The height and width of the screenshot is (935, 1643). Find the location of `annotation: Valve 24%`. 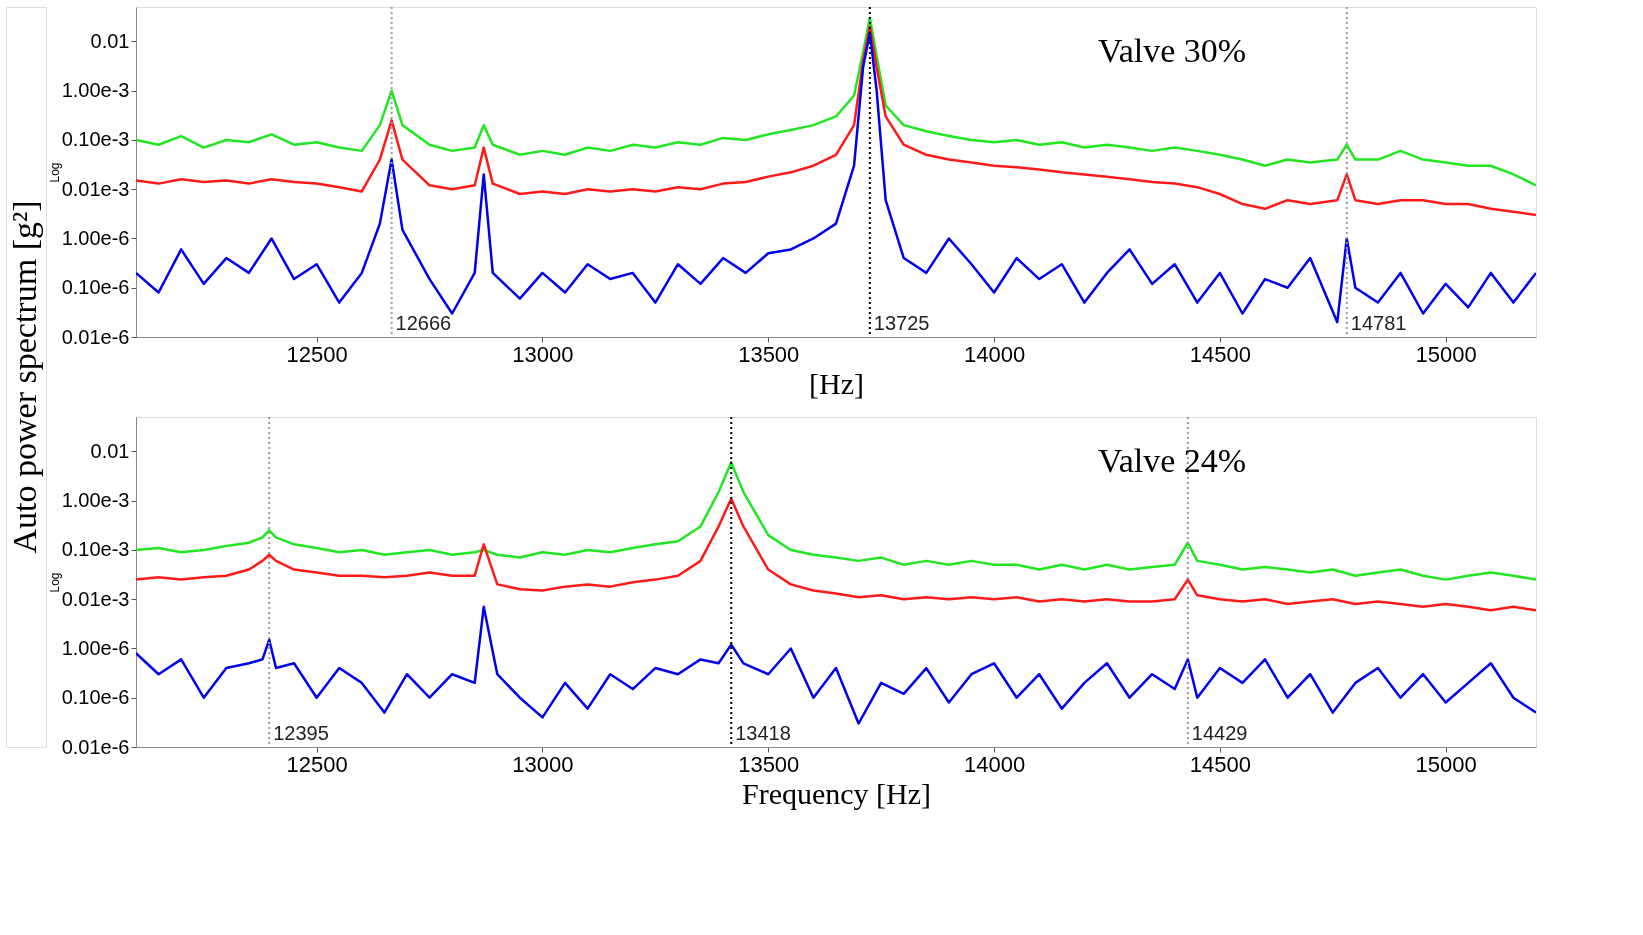

annotation: Valve 24% is located at coordinates (1172, 460).